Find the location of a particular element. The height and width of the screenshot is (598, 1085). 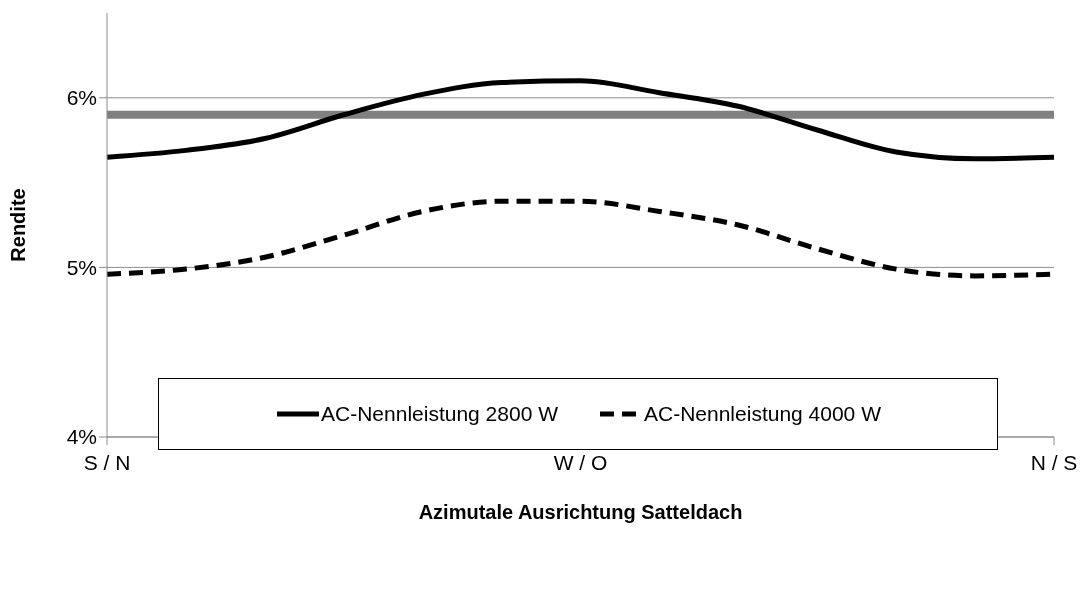

y-tick-label: 4% is located at coordinates (81, 437).